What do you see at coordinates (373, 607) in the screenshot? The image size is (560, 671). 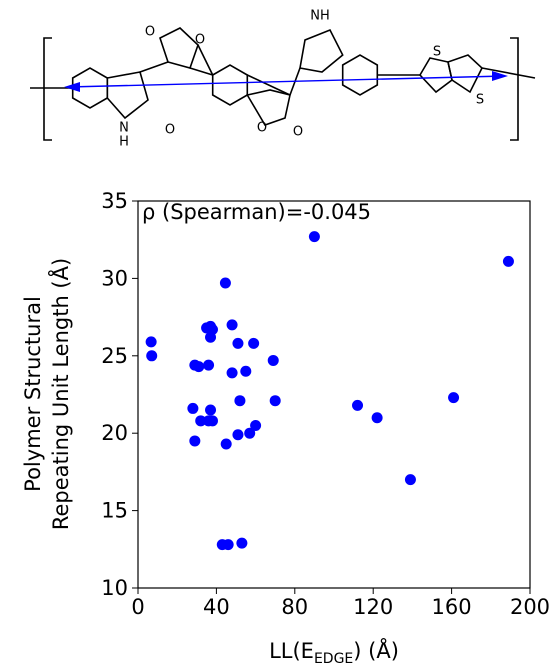 I see `x-tick-label: 120` at bounding box center [373, 607].